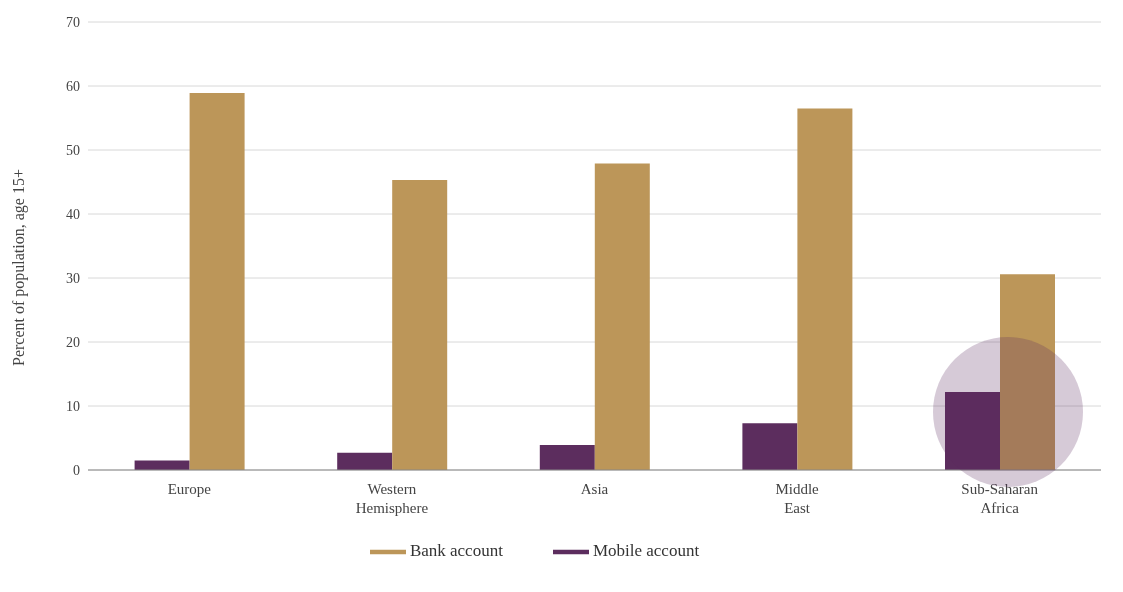  Describe the element at coordinates (189, 489) in the screenshot. I see `x-tick-label: Europe` at that location.